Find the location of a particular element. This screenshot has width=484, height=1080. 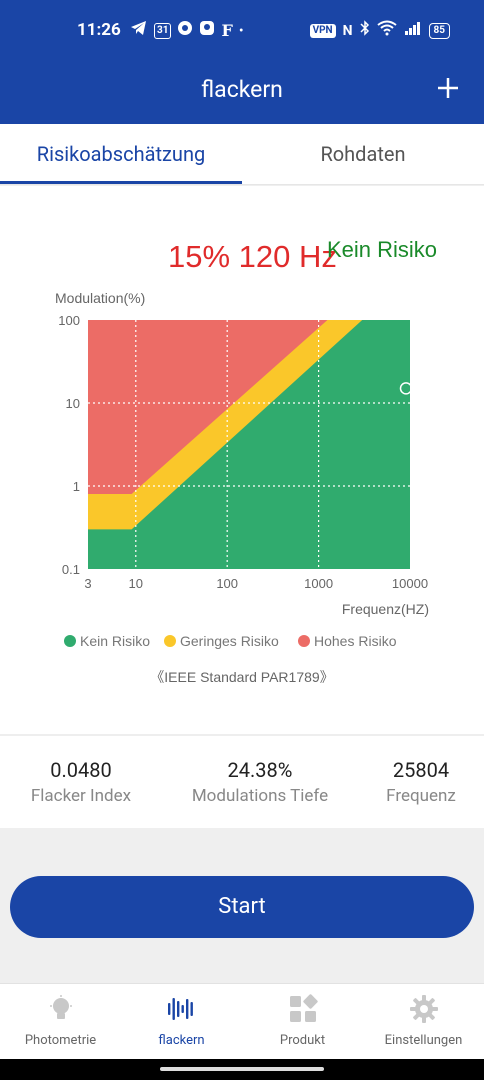

waveform-icon is located at coordinates (180, 1009).